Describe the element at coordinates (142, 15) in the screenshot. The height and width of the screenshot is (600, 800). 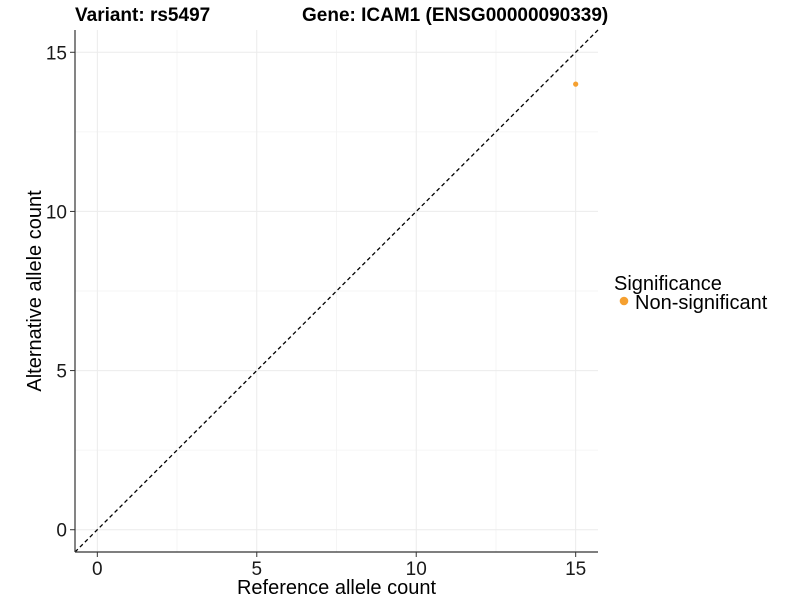
I see `chart-title-variant: Variant: rs5497` at that location.